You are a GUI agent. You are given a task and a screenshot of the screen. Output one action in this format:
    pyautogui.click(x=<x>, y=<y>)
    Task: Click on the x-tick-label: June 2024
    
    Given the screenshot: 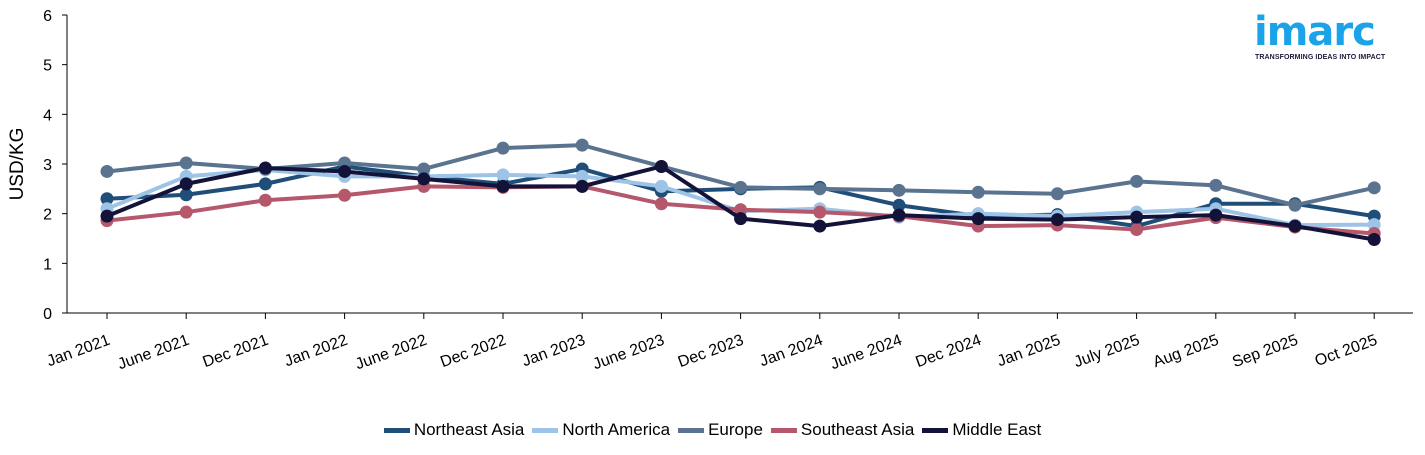 What is the action you would take?
    pyautogui.click(x=866, y=353)
    